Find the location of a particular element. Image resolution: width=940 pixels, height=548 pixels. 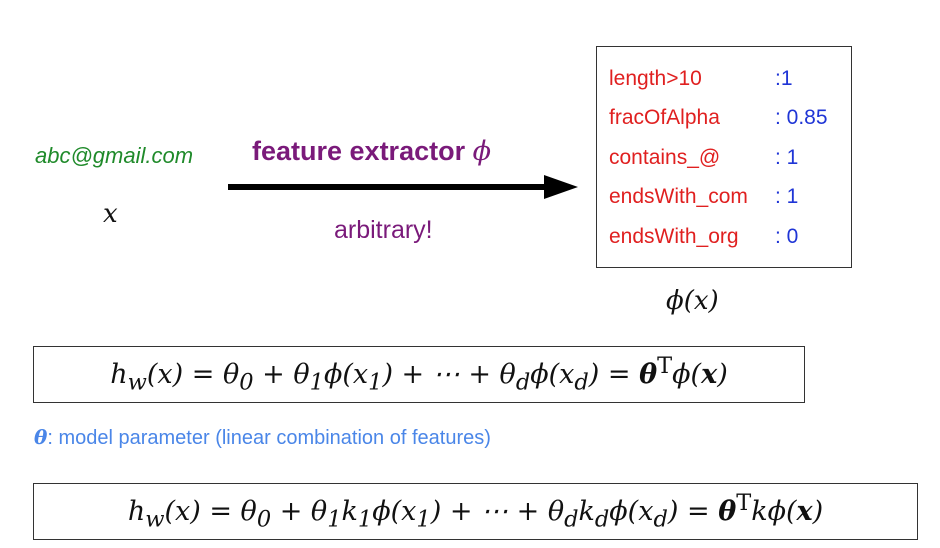

arrow-icon is located at coordinates (403, 187).